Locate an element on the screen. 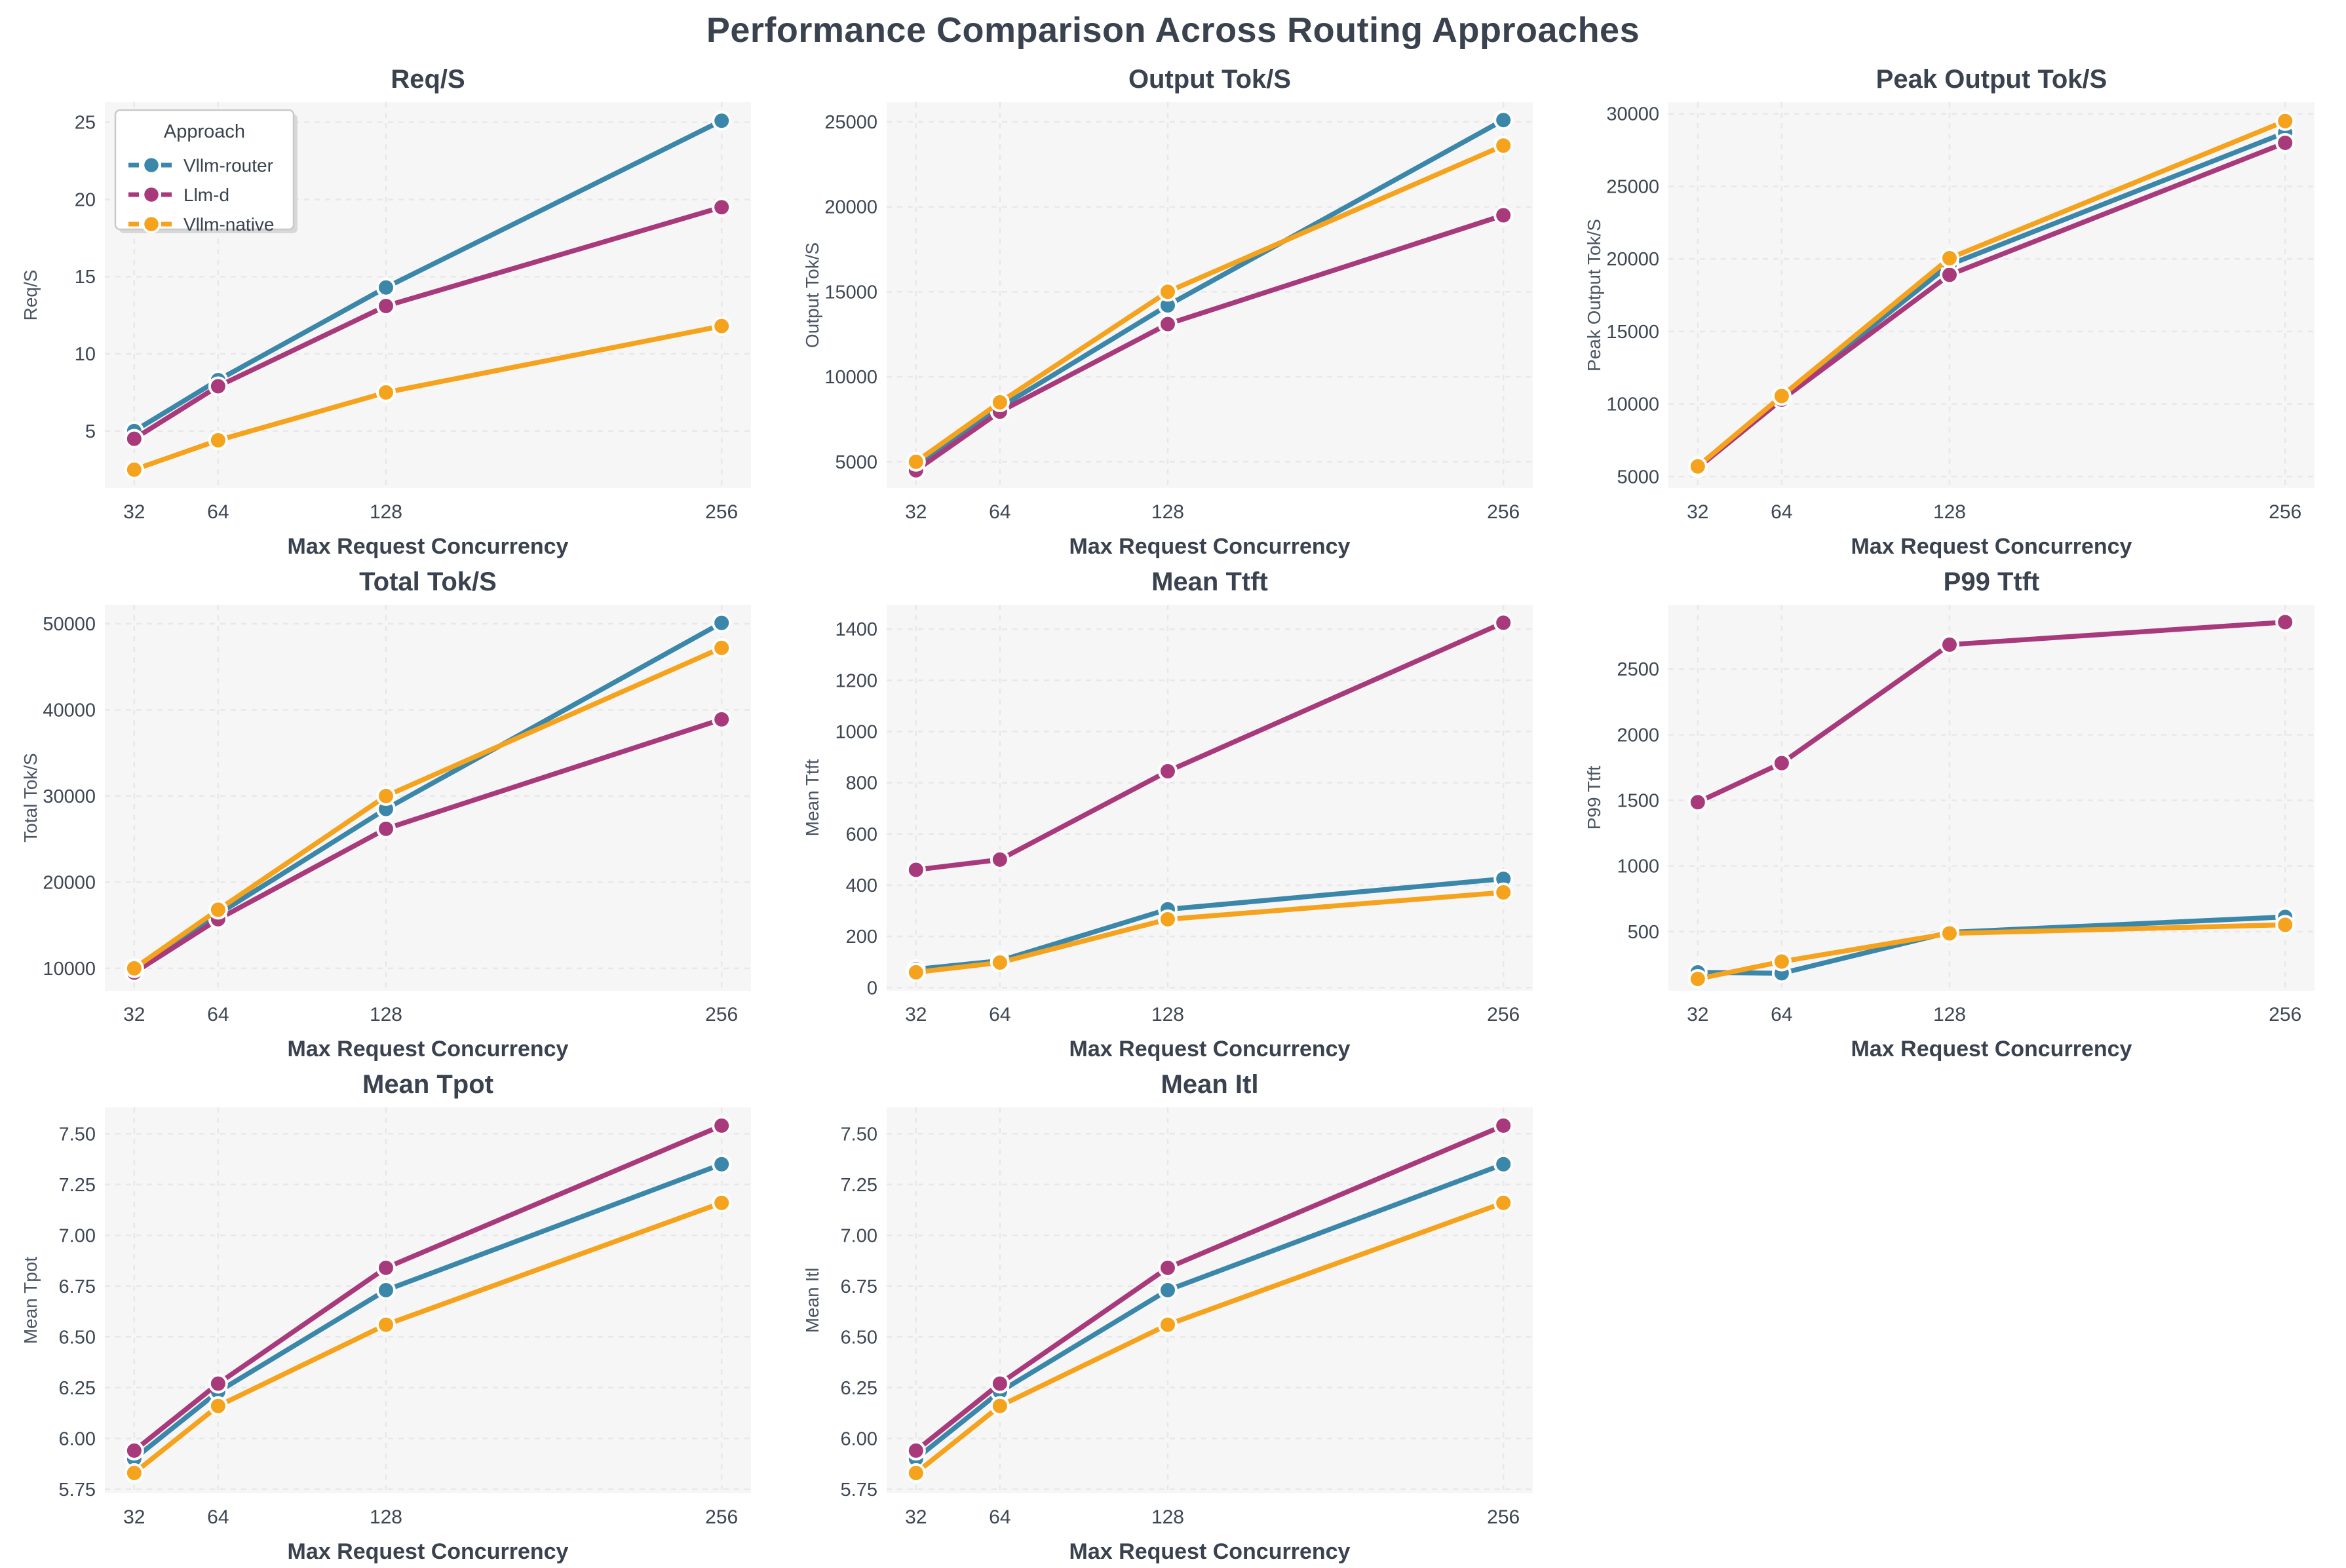  y-tick-label: 2000 is located at coordinates (1638, 735).